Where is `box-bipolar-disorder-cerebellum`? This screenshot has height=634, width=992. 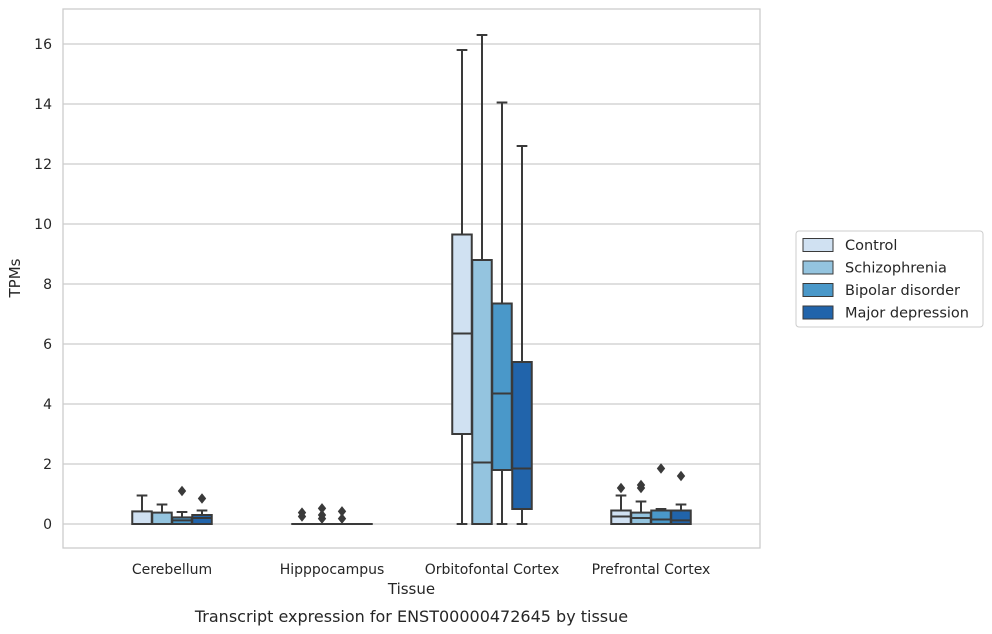
box-bipolar-disorder-cerebellum is located at coordinates (182, 505).